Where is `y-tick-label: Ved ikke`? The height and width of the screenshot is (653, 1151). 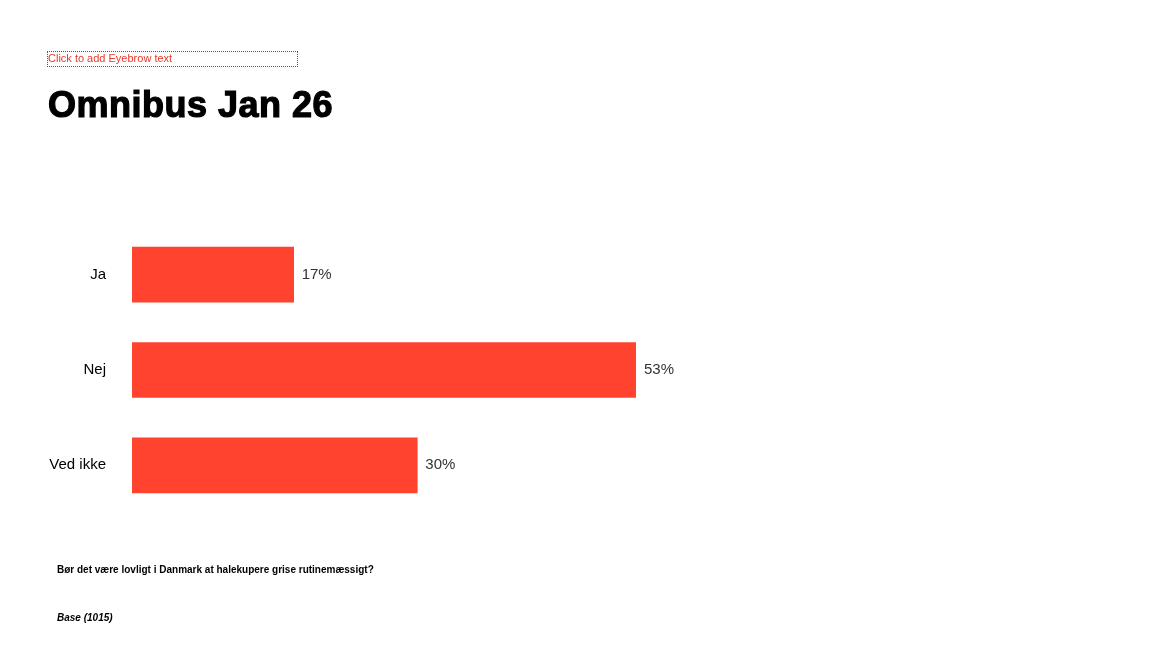
y-tick-label: Ved ikke is located at coordinates (77, 464).